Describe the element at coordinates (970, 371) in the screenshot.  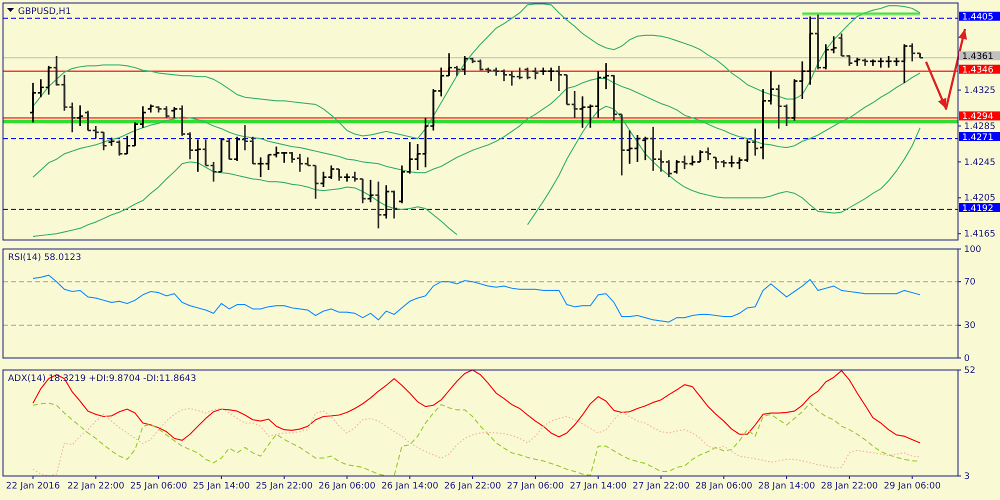
I see `y-tick-label: 52` at that location.